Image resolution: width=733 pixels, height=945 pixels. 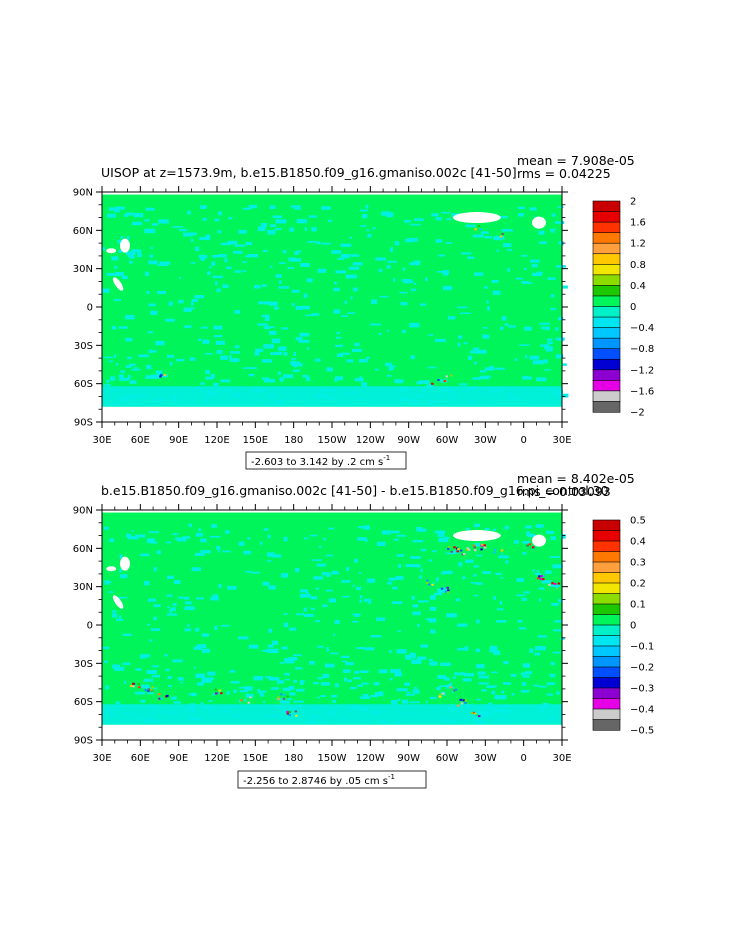 I want to click on colorbar-label: 0.3, so click(x=638, y=563).